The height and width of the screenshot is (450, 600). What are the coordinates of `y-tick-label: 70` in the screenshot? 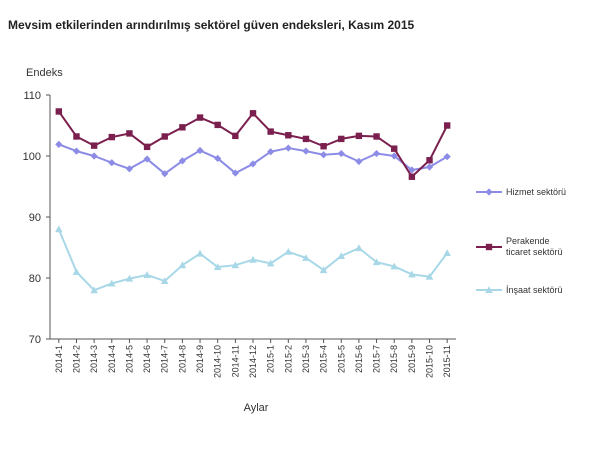 It's located at (35, 340).